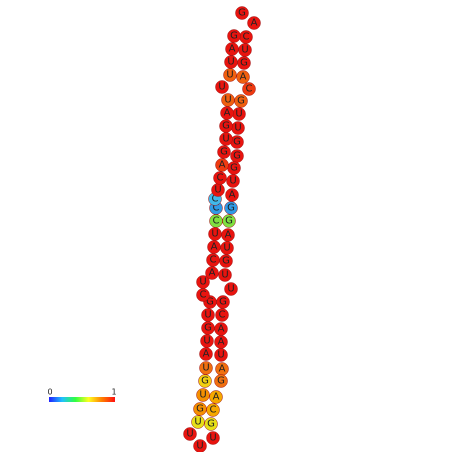 The width and height of the screenshot is (452, 456). What do you see at coordinates (113, 392) in the screenshot?
I see `colorbar-max: 1` at bounding box center [113, 392].